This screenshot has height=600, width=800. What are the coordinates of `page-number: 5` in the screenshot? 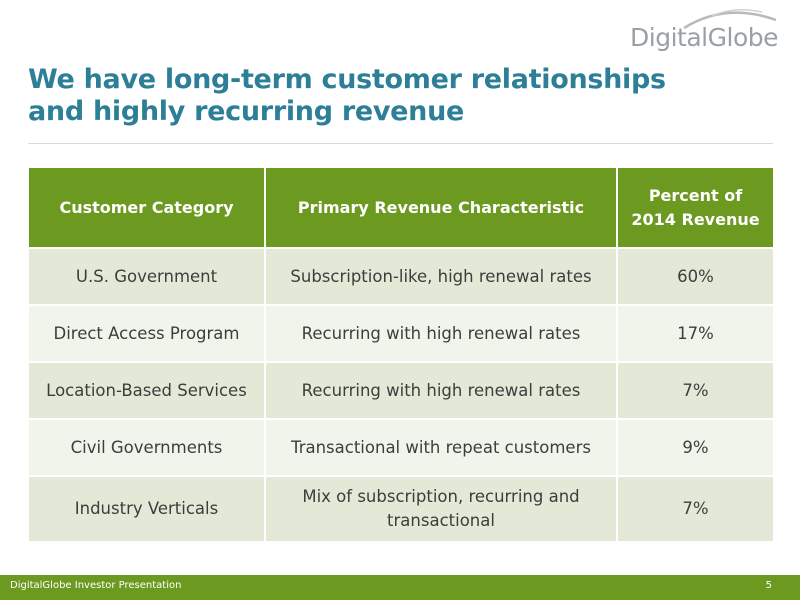 It's located at (768, 585).